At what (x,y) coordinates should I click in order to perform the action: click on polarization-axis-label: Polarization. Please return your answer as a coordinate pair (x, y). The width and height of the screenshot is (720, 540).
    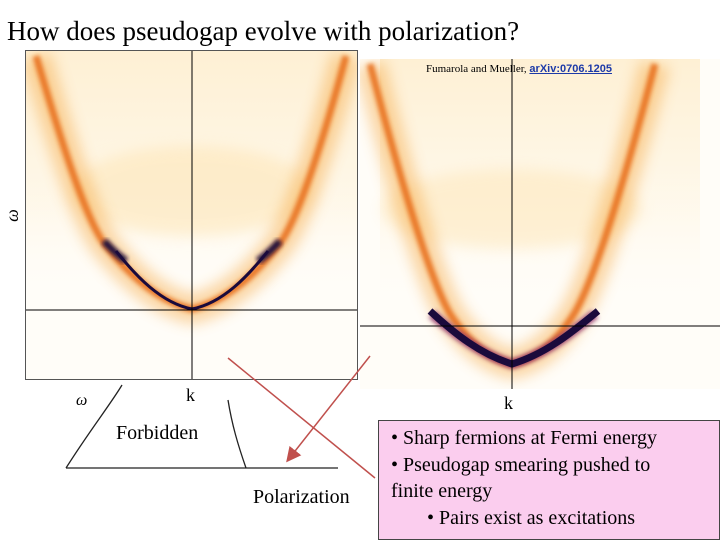
    Looking at the image, I should click on (301, 497).